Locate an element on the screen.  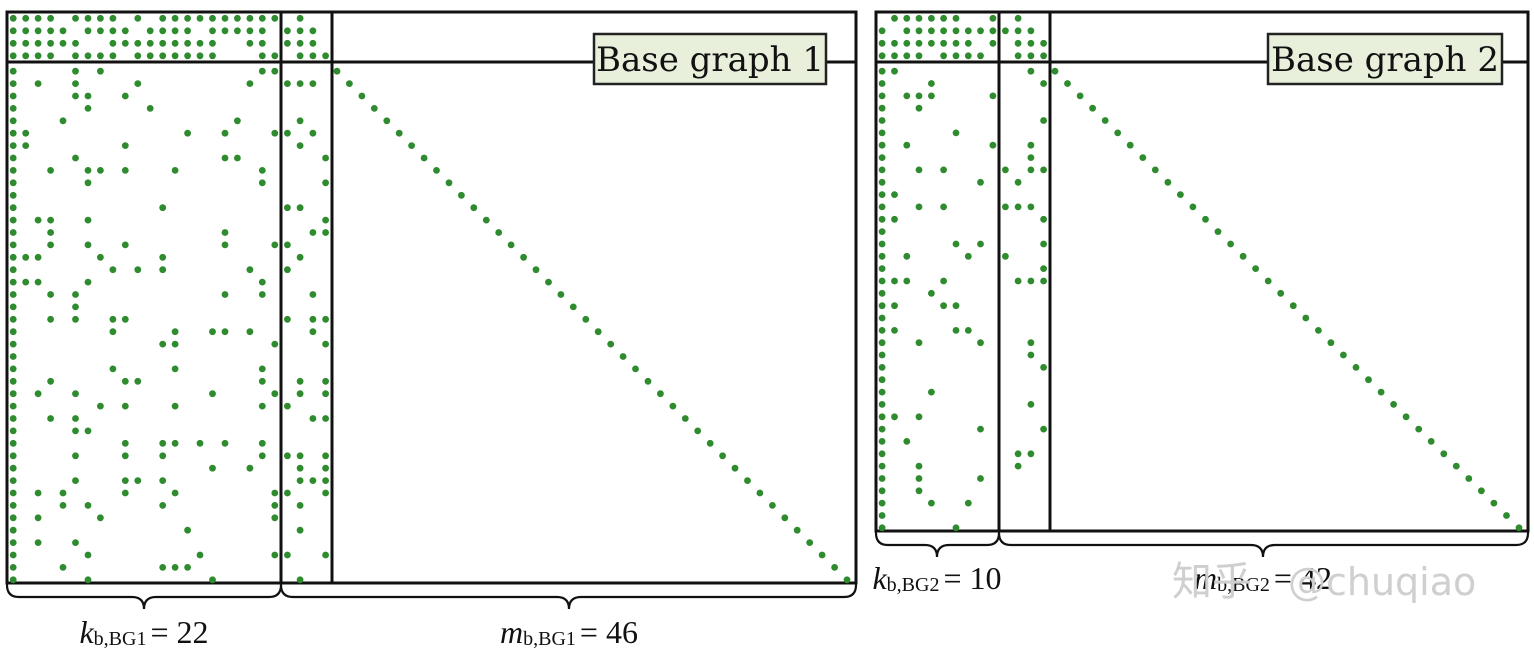
m-brace is located at coordinates (1263, 544).